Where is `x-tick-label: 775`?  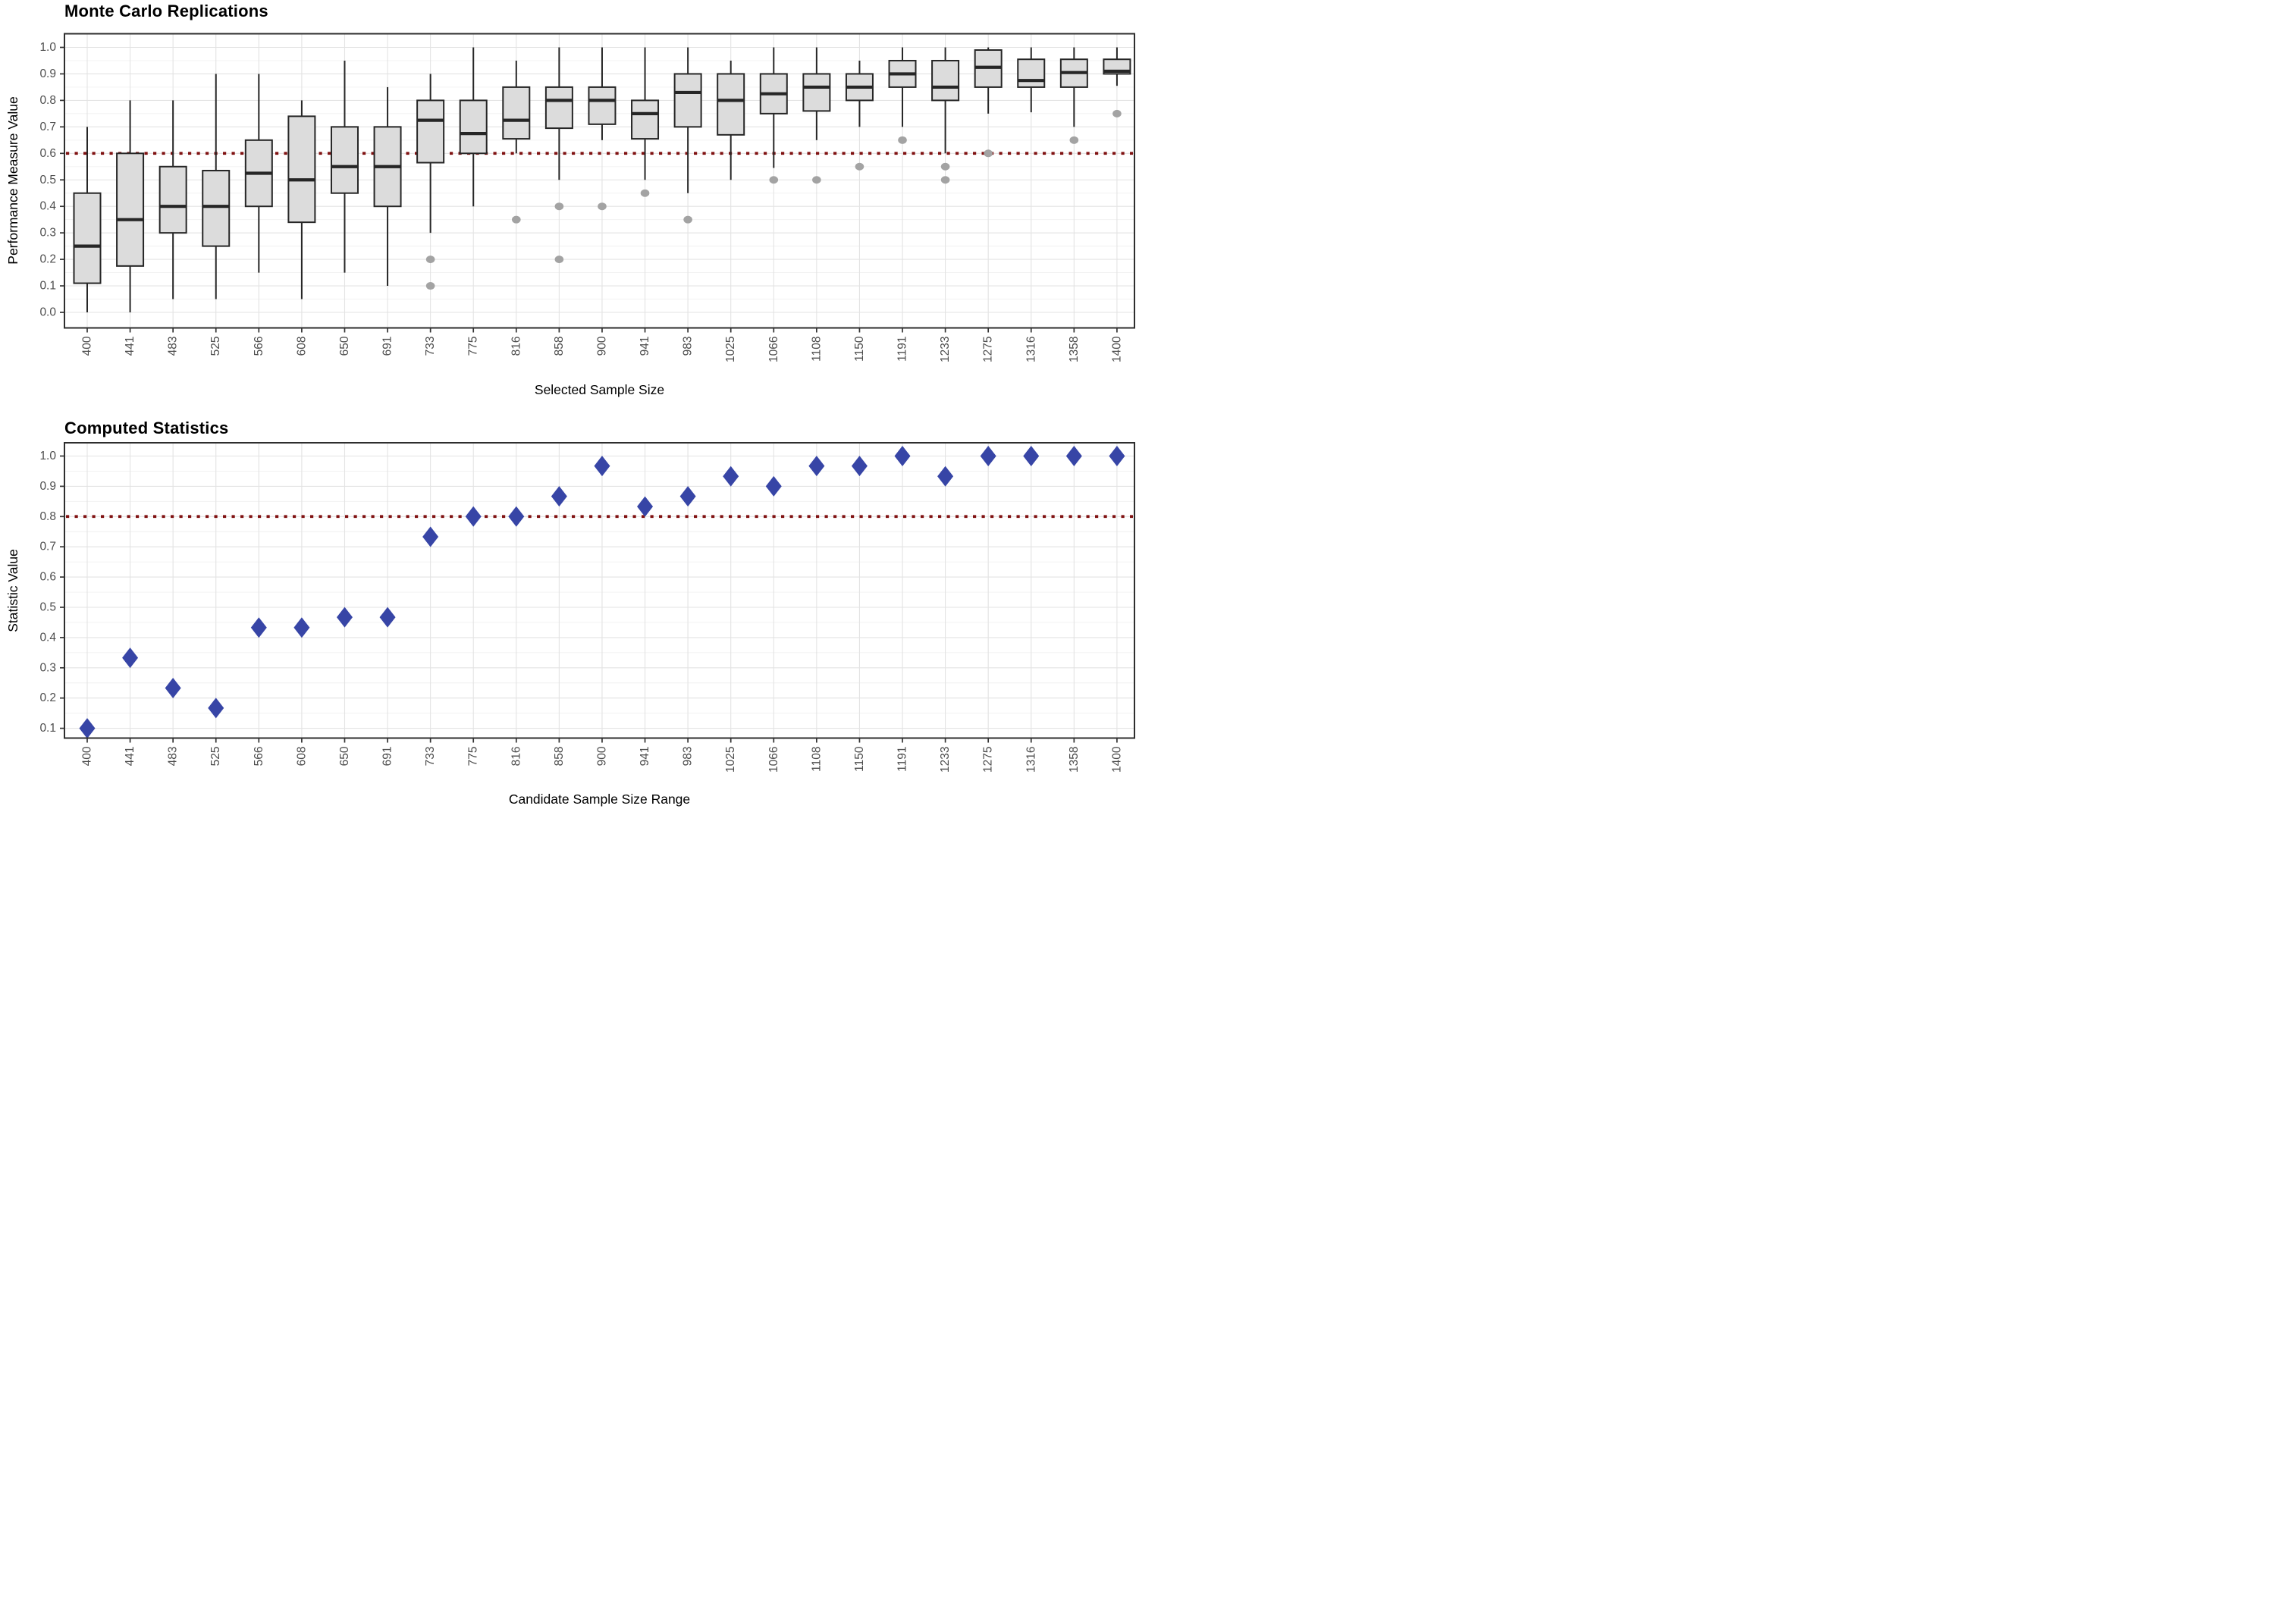 x-tick-label: 775 is located at coordinates (473, 346).